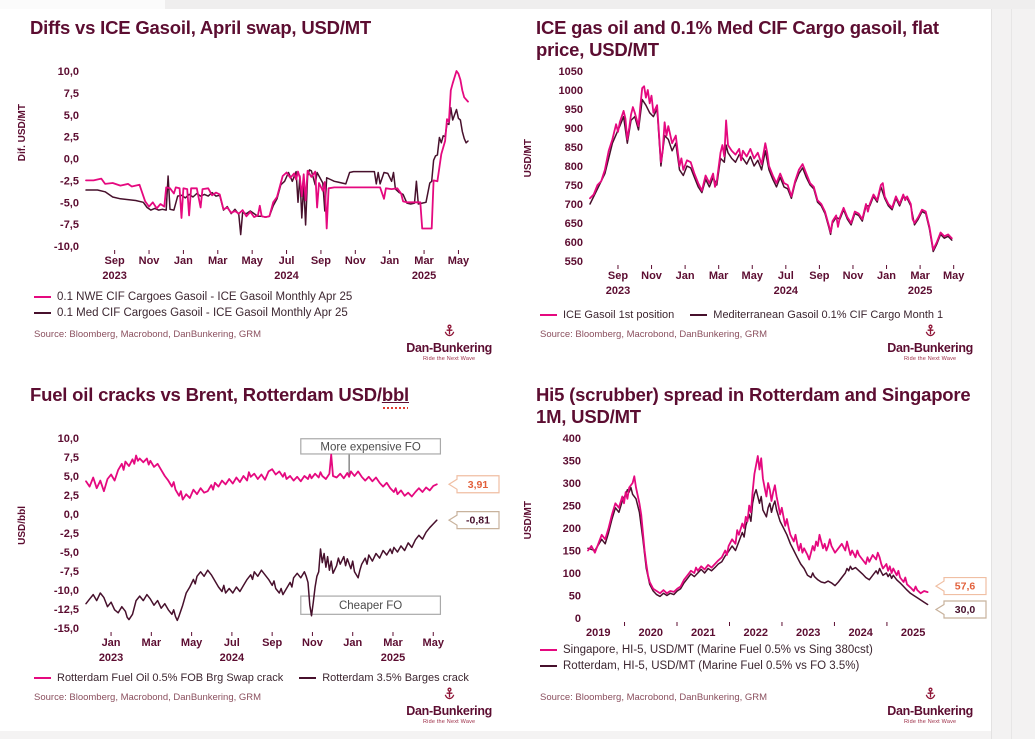 The image size is (1035, 739). I want to click on x-tick-label: 2023, so click(808, 633).